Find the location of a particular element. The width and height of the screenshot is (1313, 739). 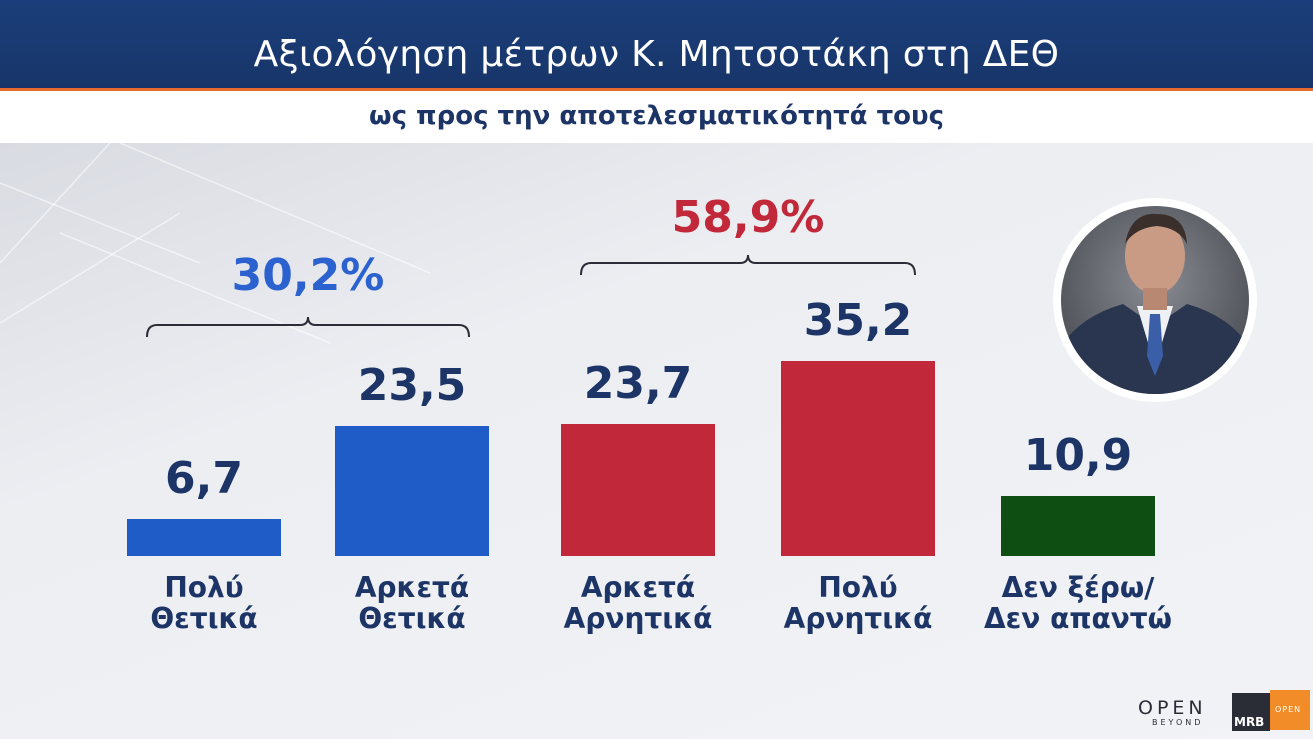

accent-line is located at coordinates (656, 89).